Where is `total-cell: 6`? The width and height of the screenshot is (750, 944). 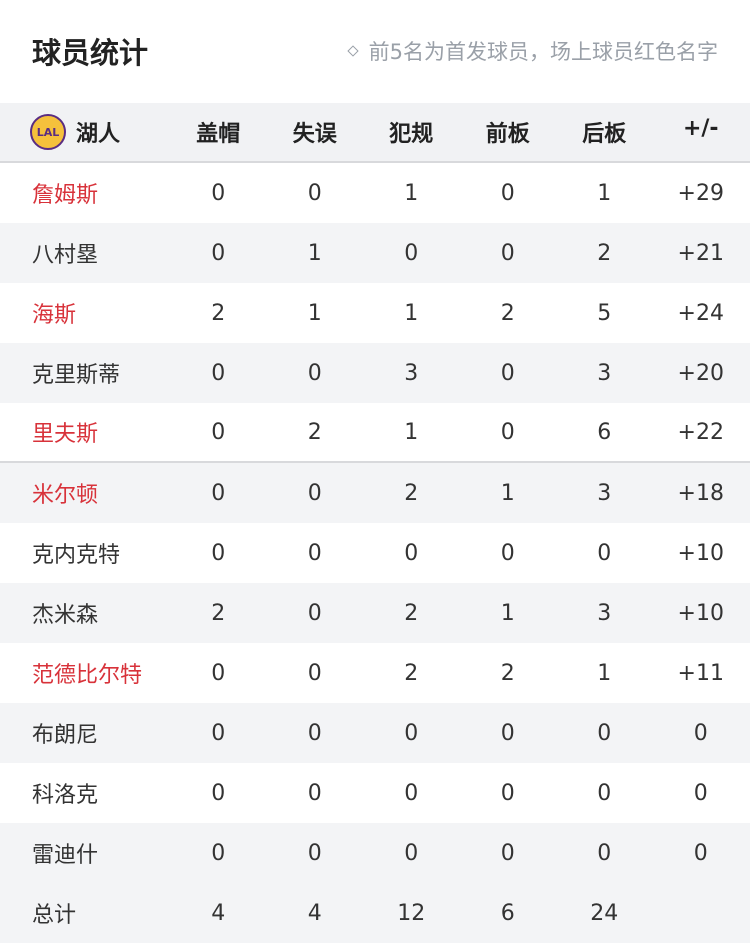 total-cell: 6 is located at coordinates (507, 913).